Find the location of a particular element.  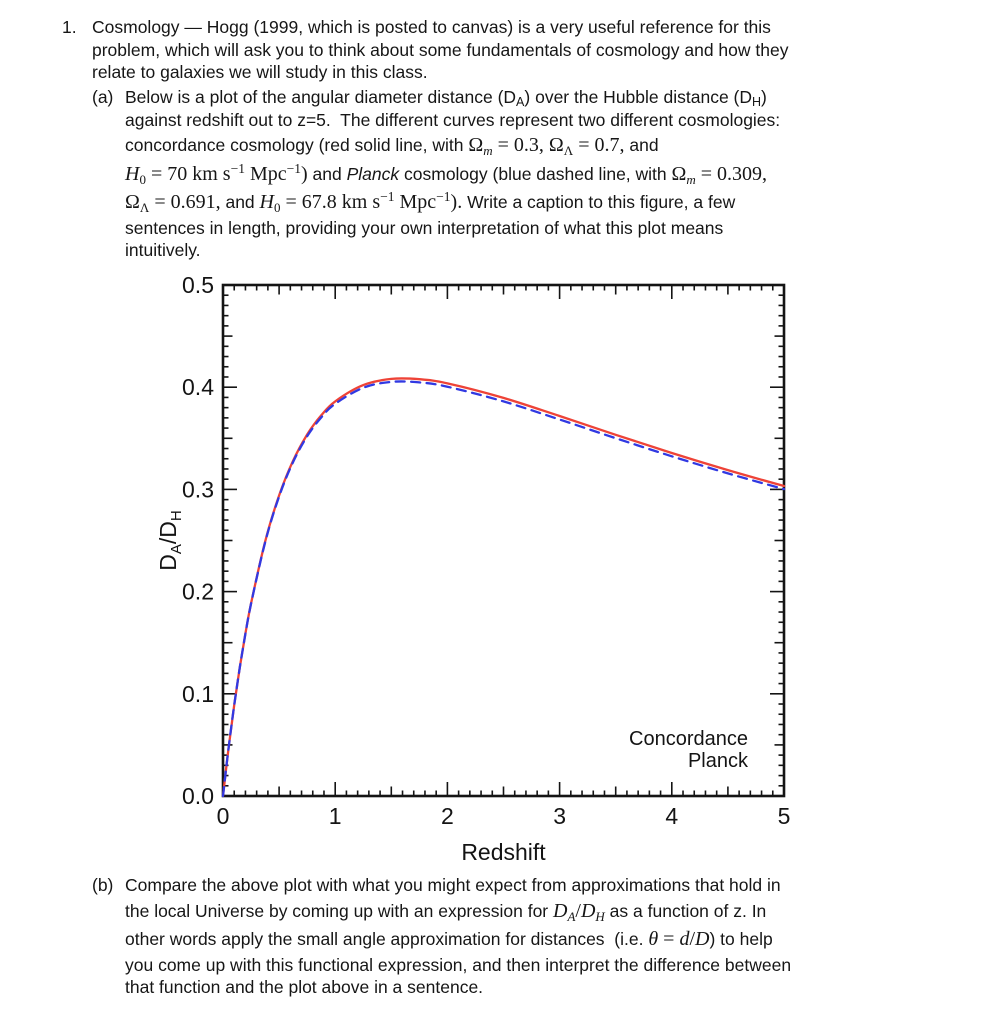

svg-text: 0.2 is located at coordinates (198, 592).